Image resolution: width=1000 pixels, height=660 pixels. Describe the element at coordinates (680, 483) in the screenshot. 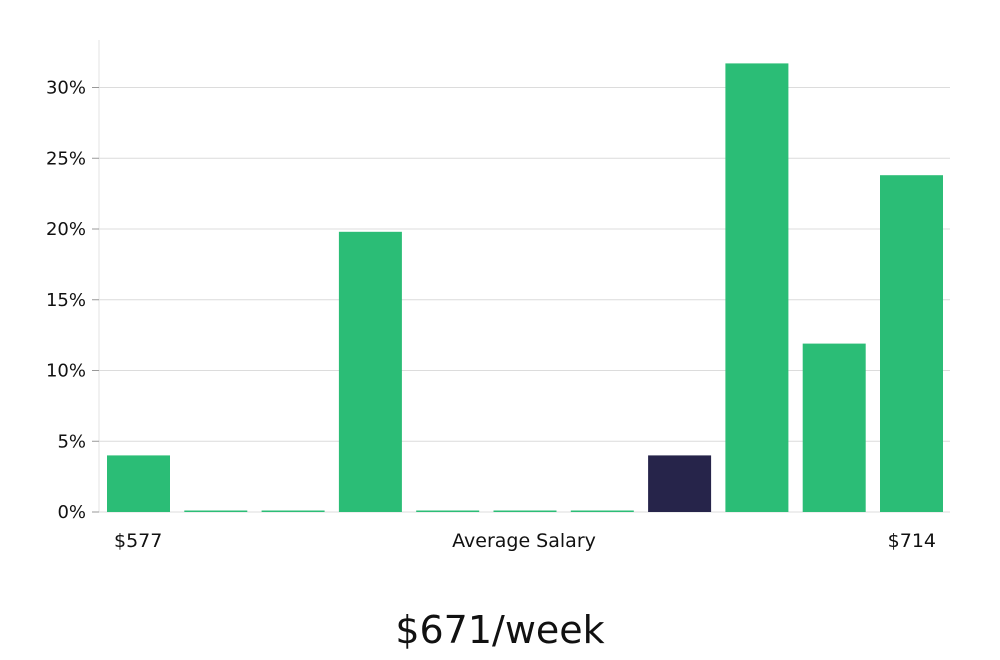

I see `bar-highlighted` at that location.